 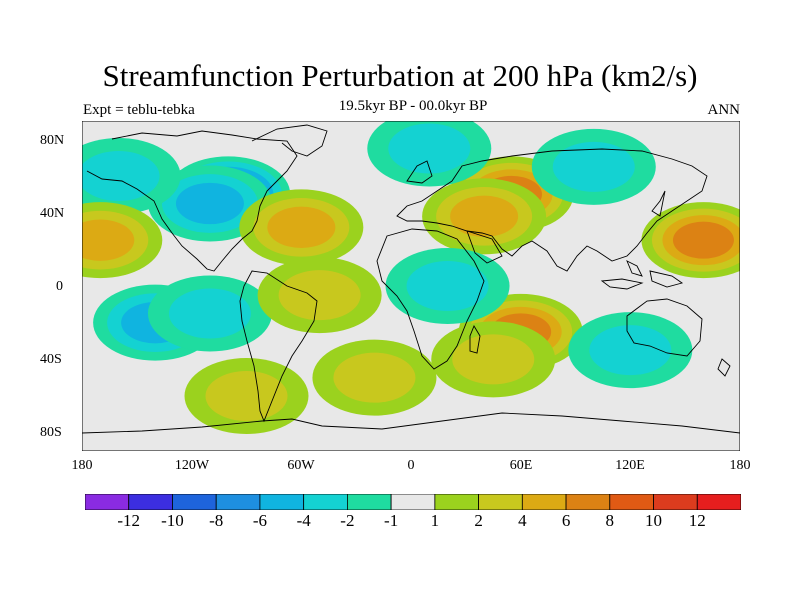 What do you see at coordinates (347, 520) in the screenshot?
I see `colorbar-label: -2` at bounding box center [347, 520].